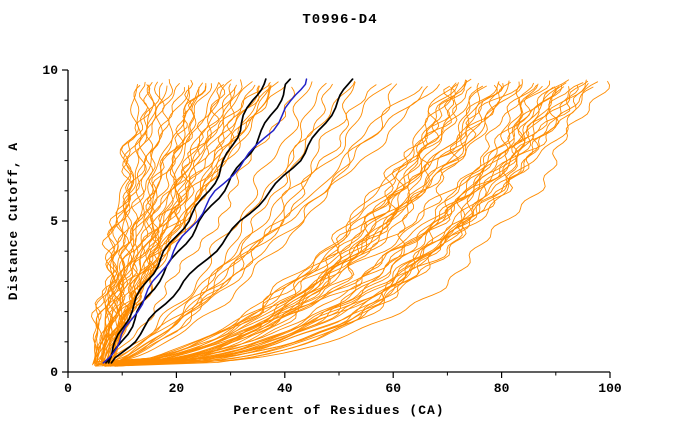 This screenshot has height=440, width=680. What do you see at coordinates (13, 221) in the screenshot?
I see `y-axis-label: Distance Cutoff, A` at bounding box center [13, 221].